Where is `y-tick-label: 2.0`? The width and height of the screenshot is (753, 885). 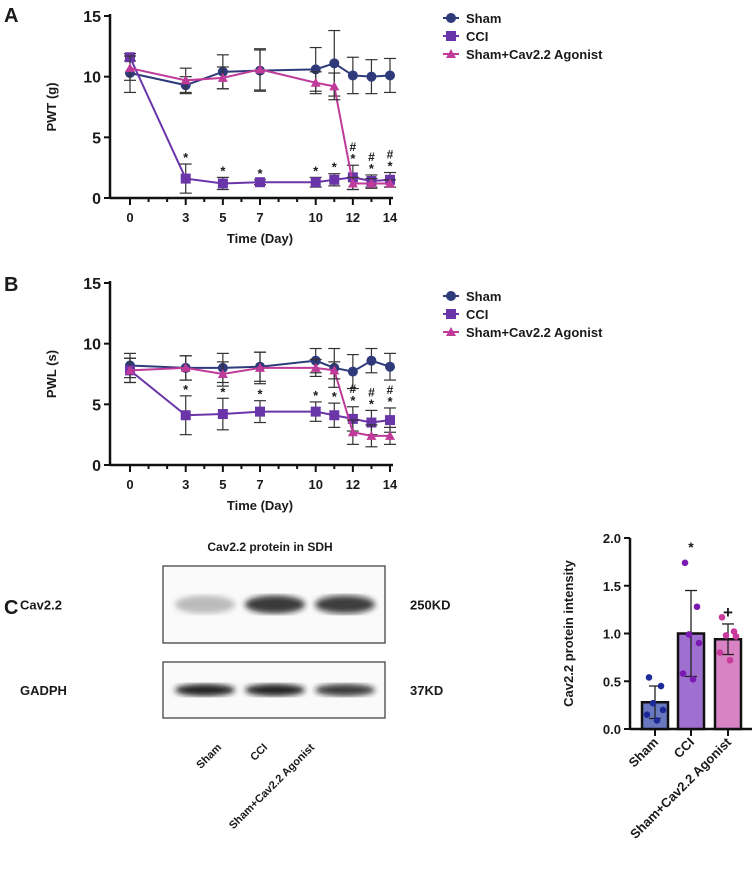 y-tick-label: 2.0 is located at coordinates (612, 538).